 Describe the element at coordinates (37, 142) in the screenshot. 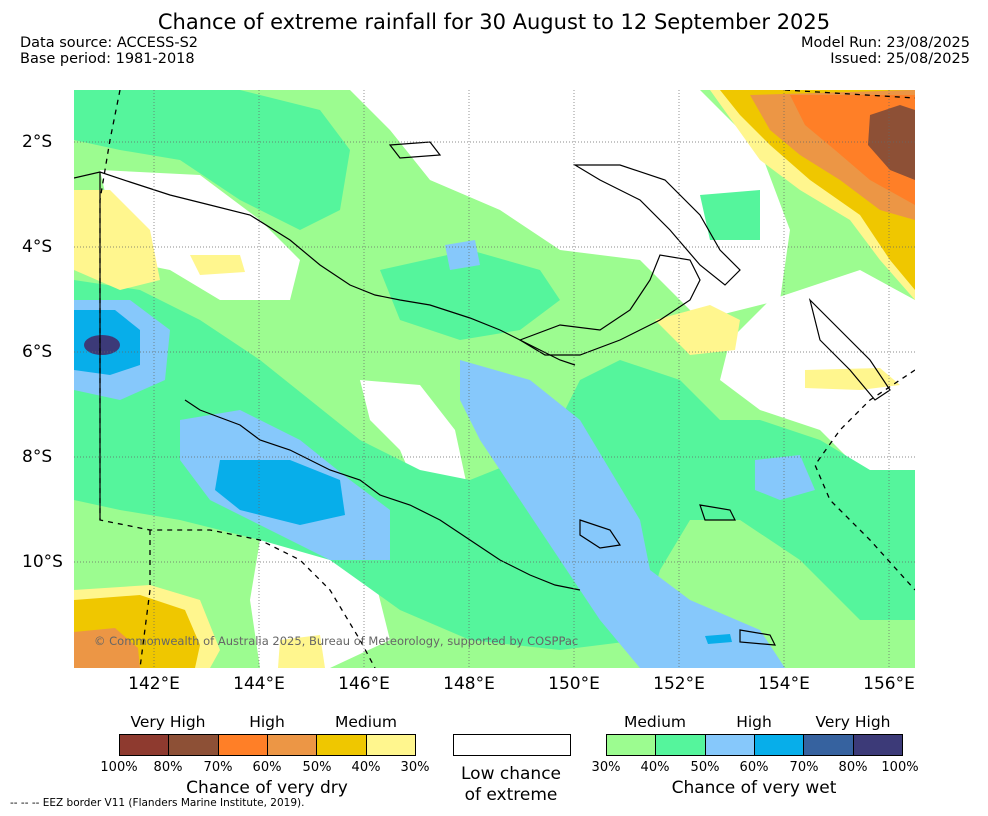

I see `lat-label-2s: 2°S` at that location.